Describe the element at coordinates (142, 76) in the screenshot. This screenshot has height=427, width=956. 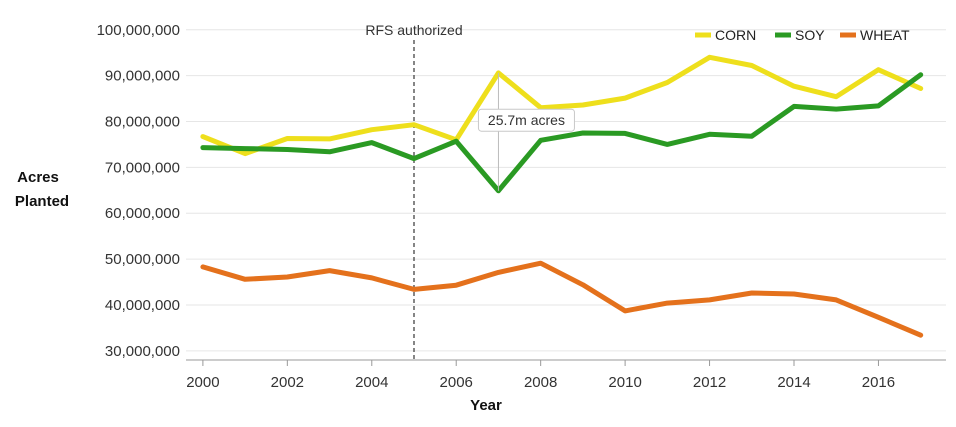
I see `y-tick-label: 90,000,000` at that location.